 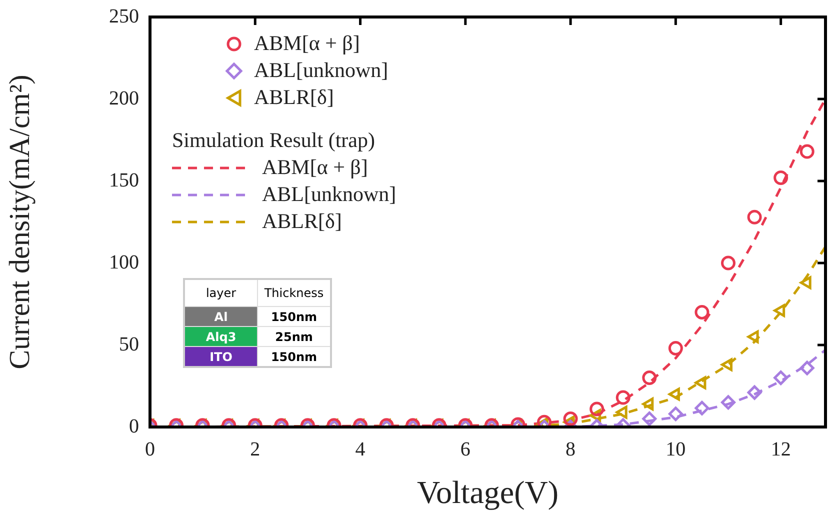 What do you see at coordinates (124, 98) in the screenshot?
I see `y-tick-label: 200` at bounding box center [124, 98].